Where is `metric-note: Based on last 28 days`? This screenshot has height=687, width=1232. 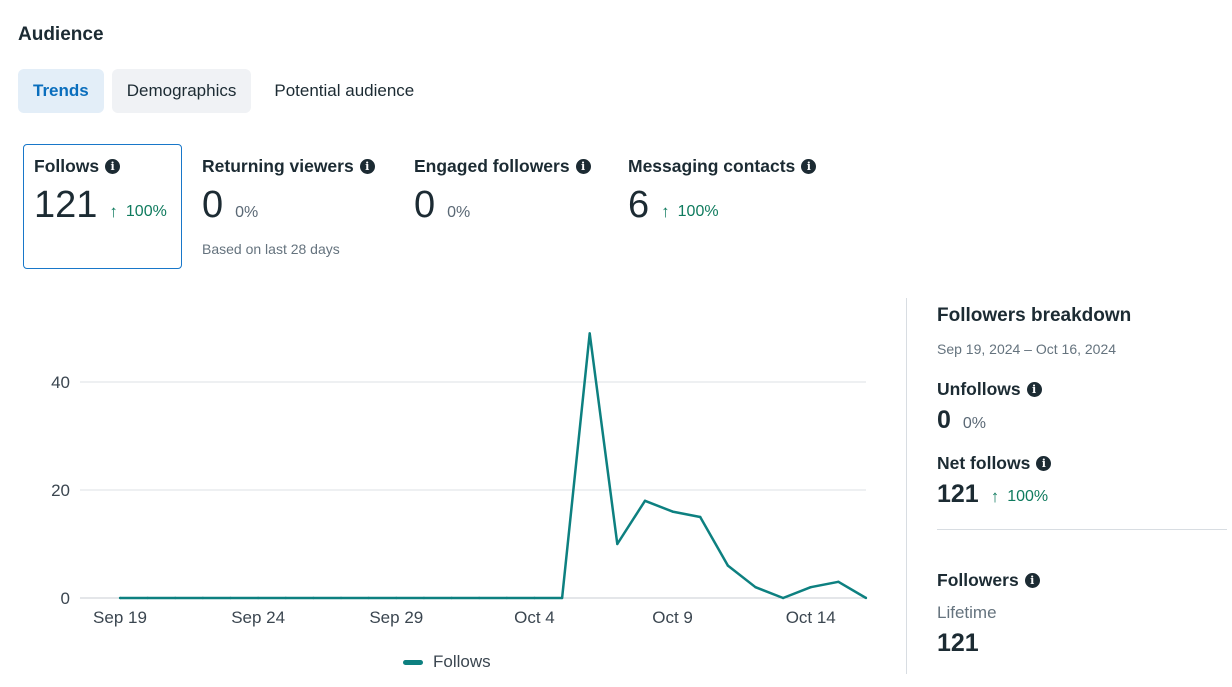 metric-note: Based on last 28 days is located at coordinates (271, 249).